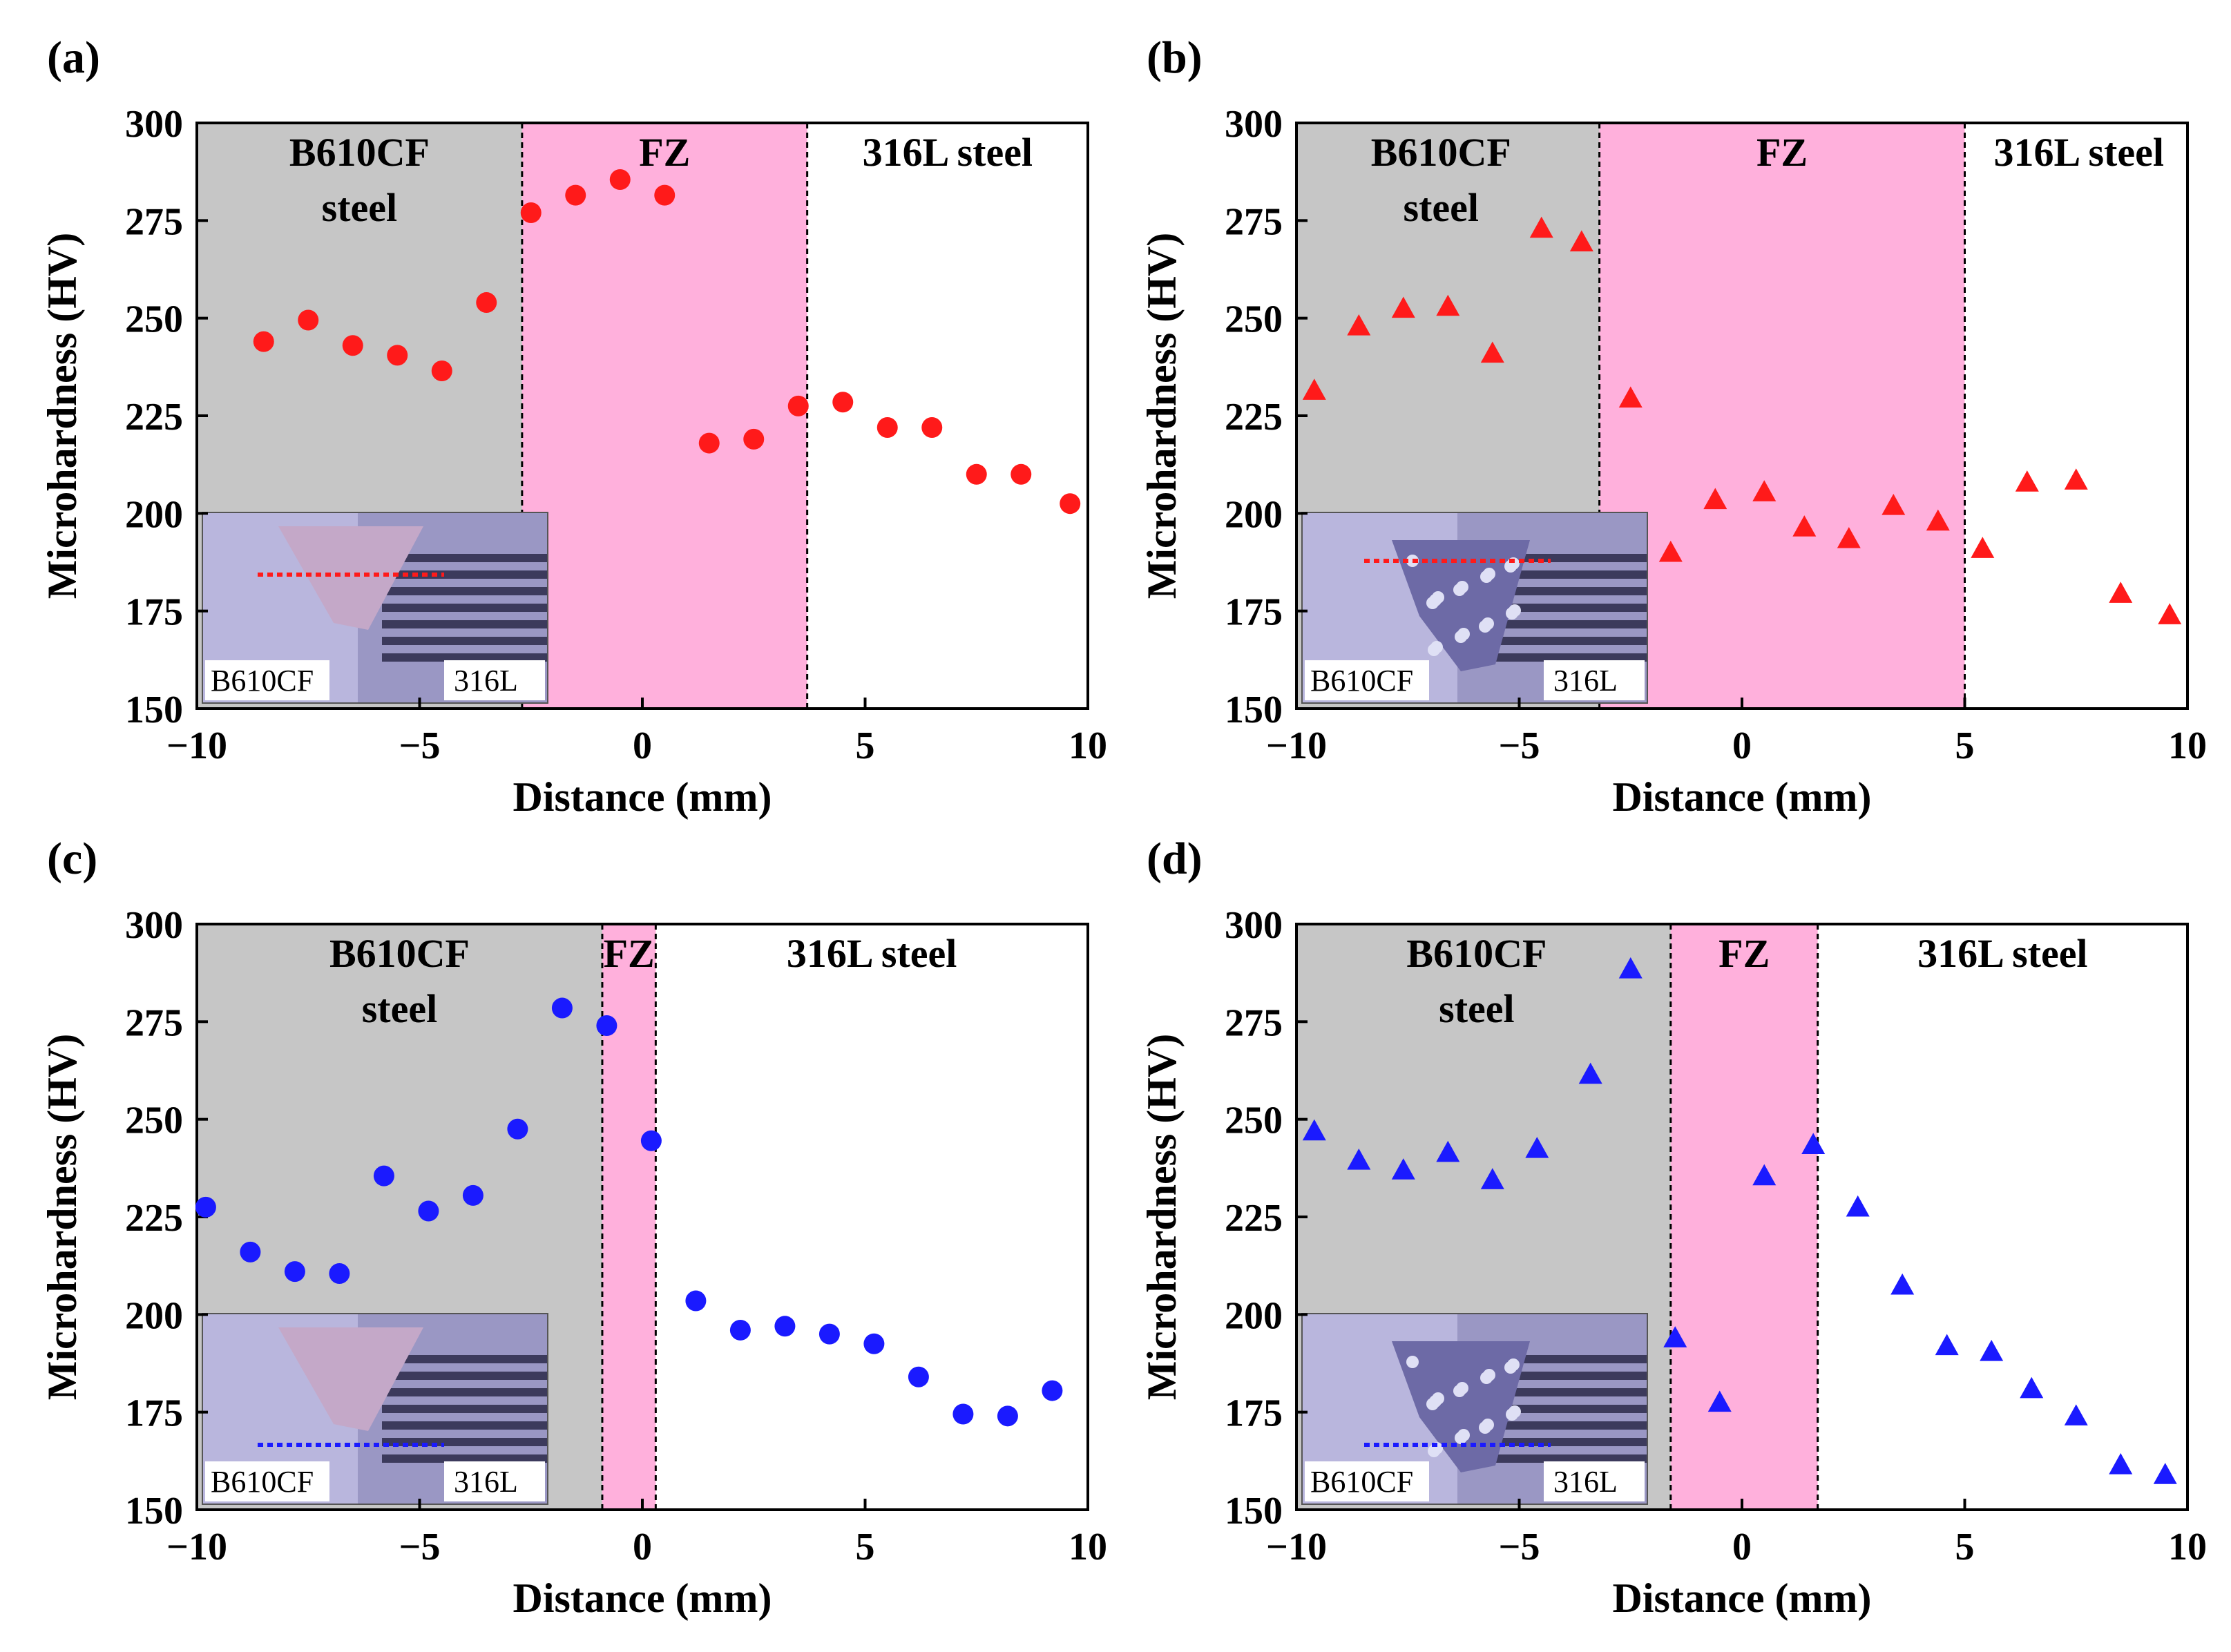  I want to click on x-axis-title: Distance (mm), so click(1742, 1598).